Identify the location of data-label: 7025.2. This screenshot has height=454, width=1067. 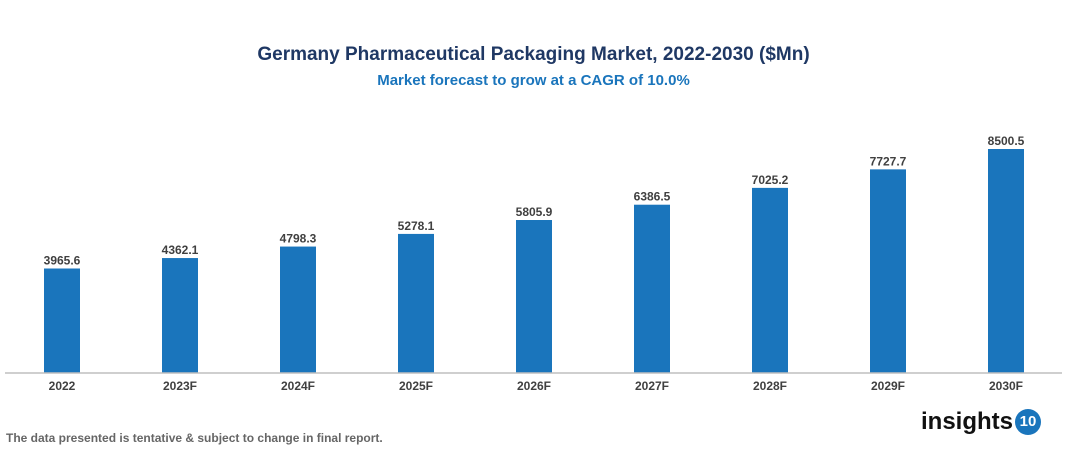
(770, 180).